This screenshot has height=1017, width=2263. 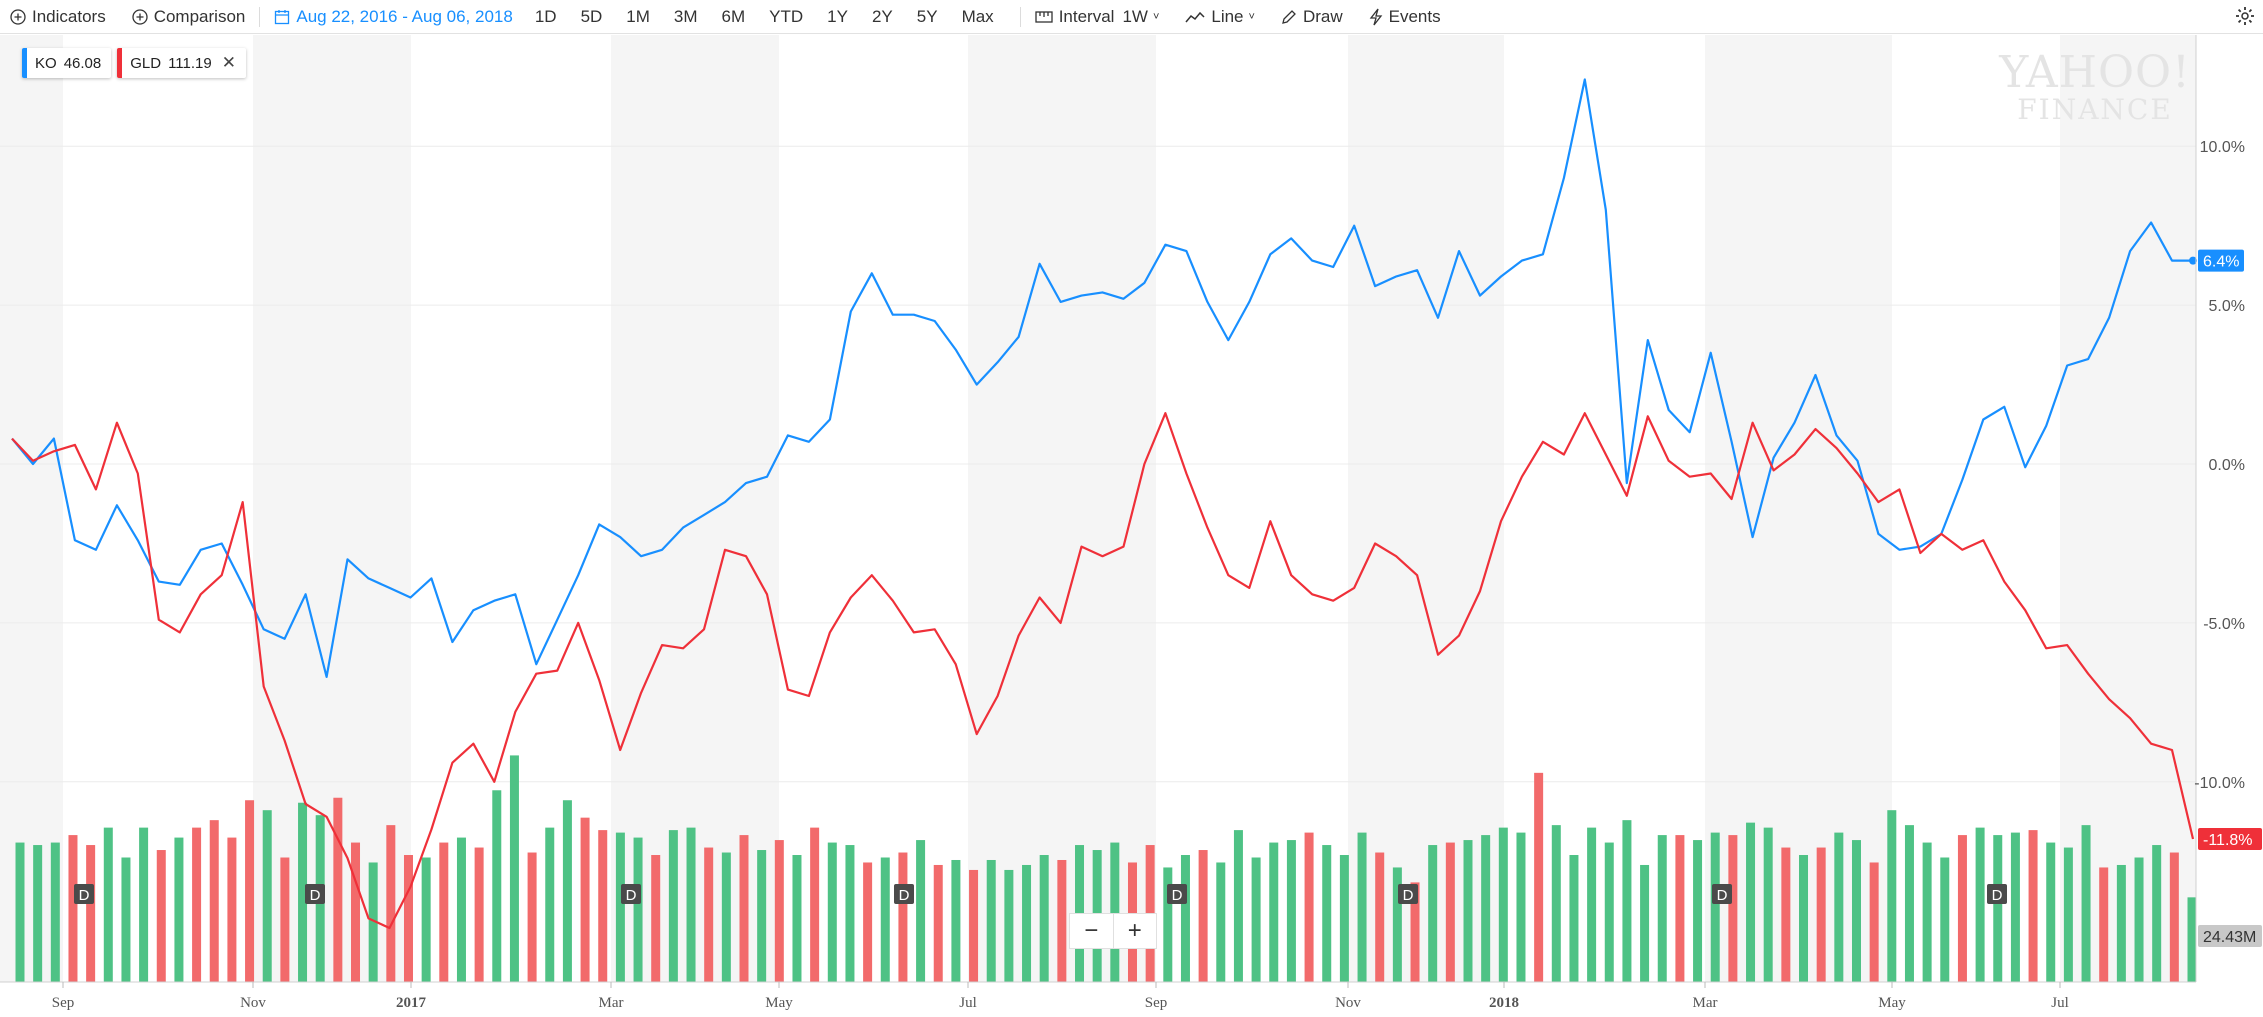 I want to click on pencil-icon, so click(x=1289, y=17).